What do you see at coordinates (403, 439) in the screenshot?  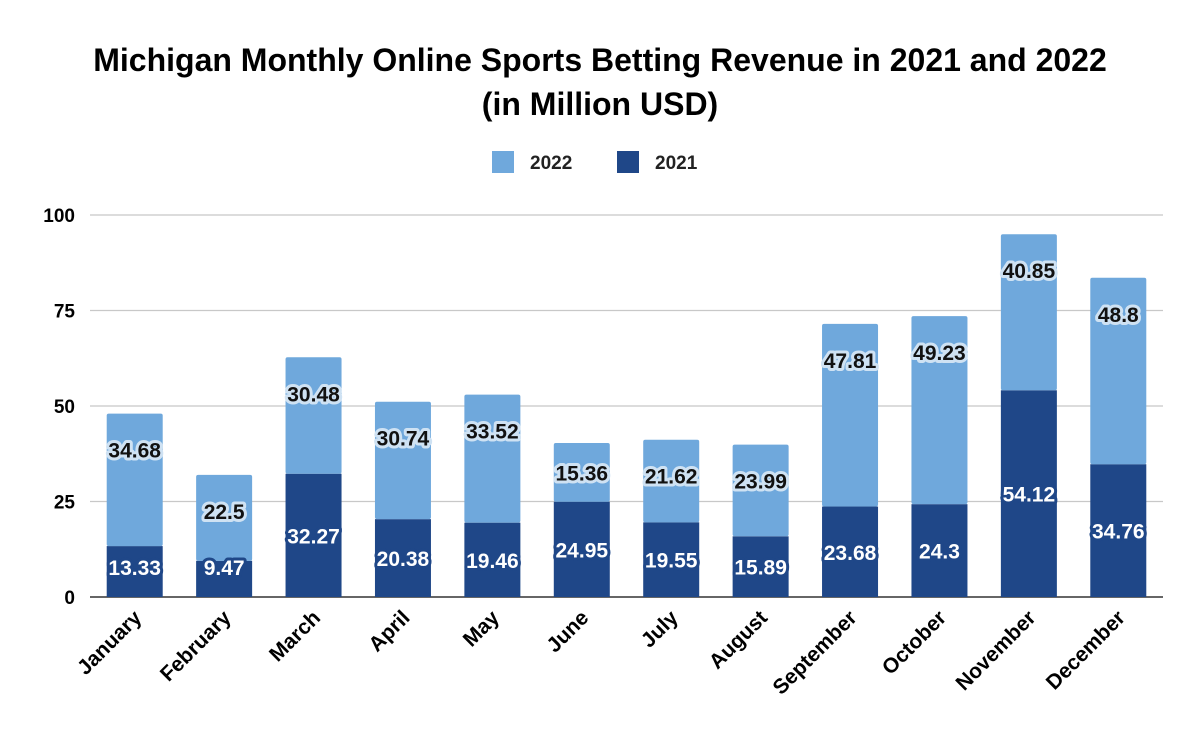 I see `data-label: 30.74` at bounding box center [403, 439].